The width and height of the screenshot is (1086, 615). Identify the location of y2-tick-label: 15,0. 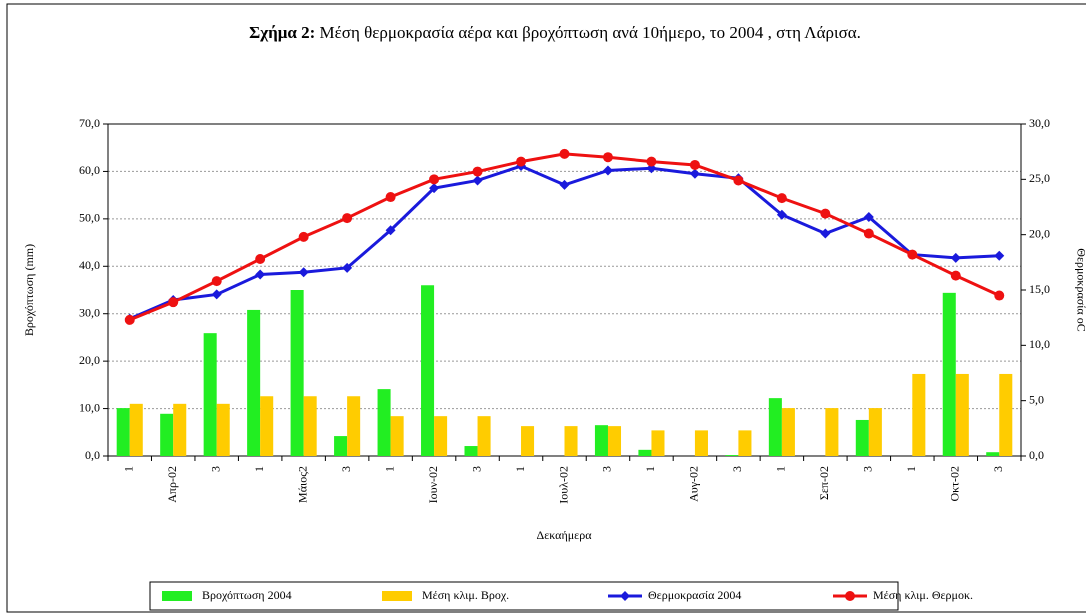
(1039, 289).